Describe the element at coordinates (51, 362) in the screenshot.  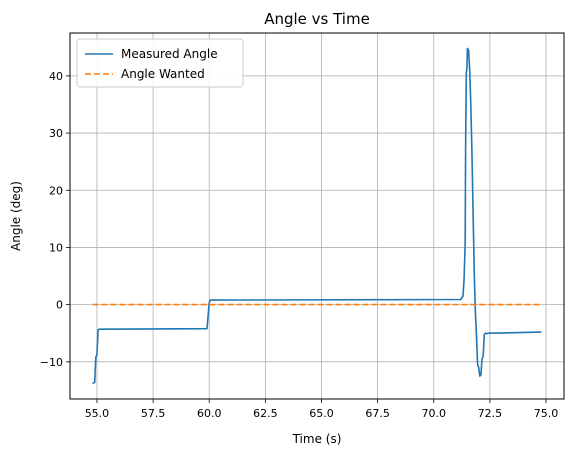
I see `y-tick-label: −10` at that location.